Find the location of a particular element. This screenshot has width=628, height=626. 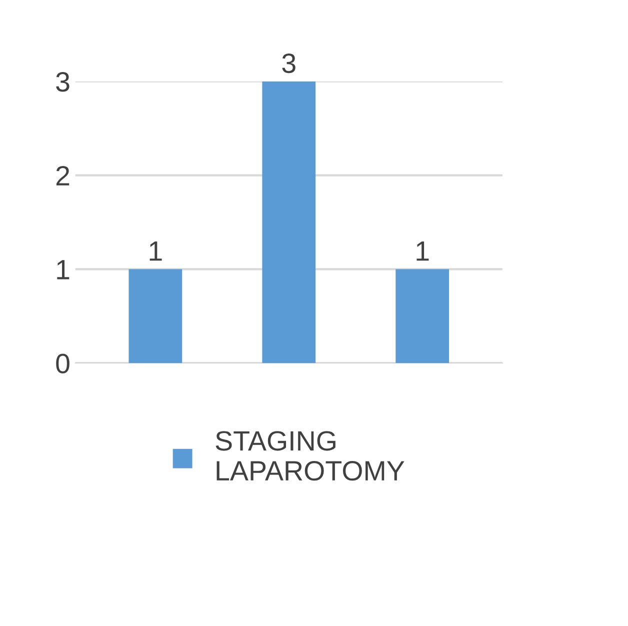

y-tick-label: 0 is located at coordinates (63, 364).